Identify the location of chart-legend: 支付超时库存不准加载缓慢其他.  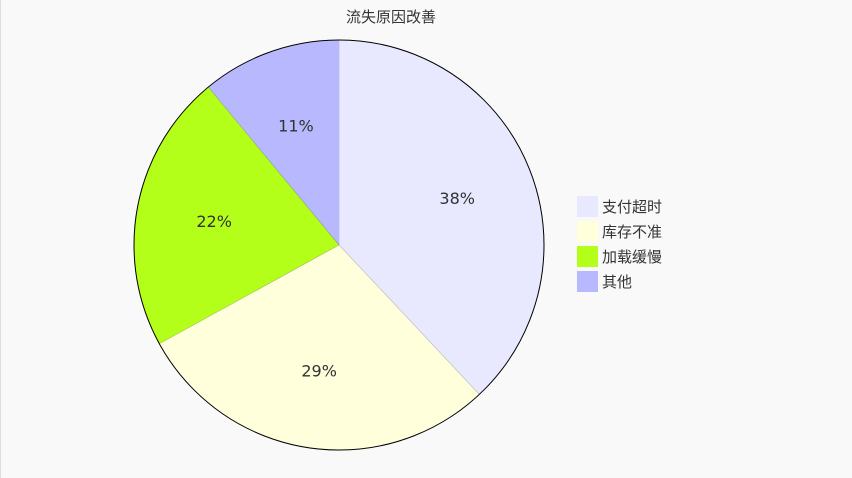
(619, 244).